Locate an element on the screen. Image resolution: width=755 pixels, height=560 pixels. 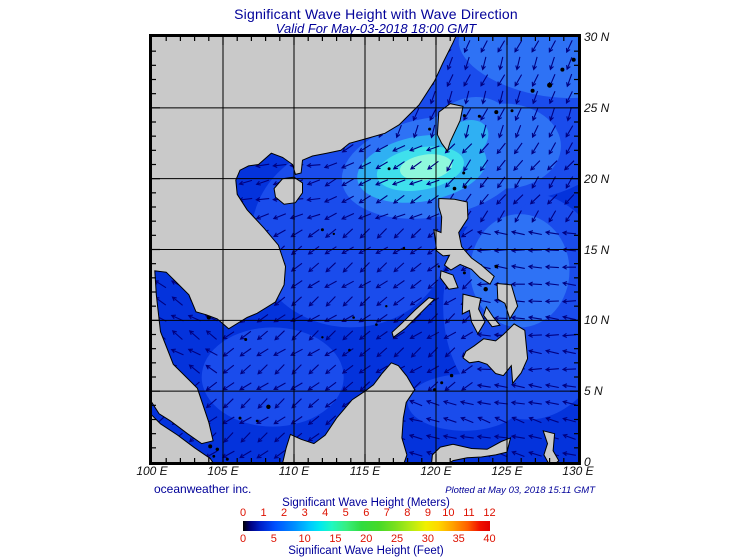
y-axis-label: 30 N is located at coordinates (597, 37).